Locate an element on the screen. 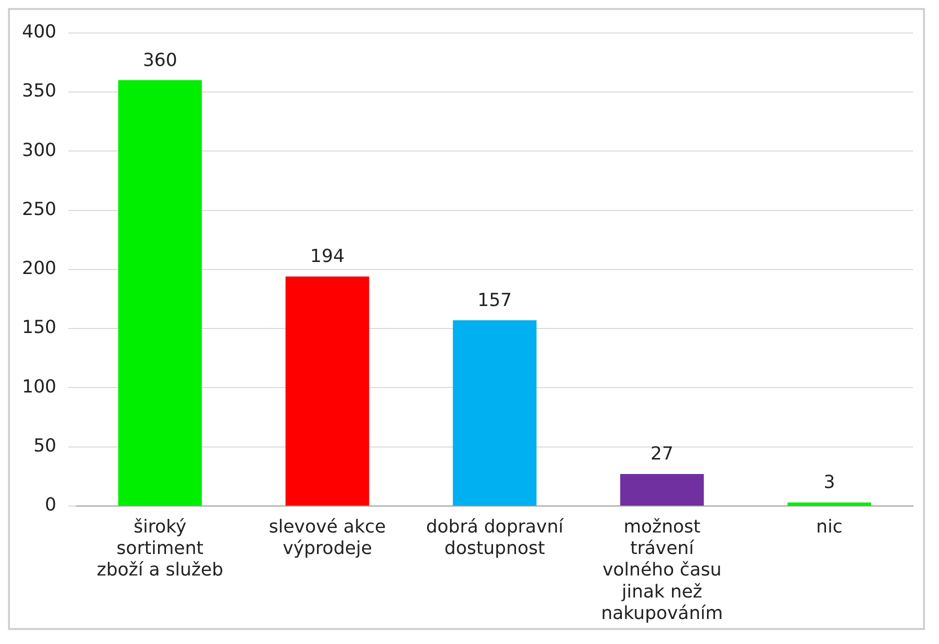 This screenshot has height=644, width=939. y-tick-label: 250 is located at coordinates (39, 209).